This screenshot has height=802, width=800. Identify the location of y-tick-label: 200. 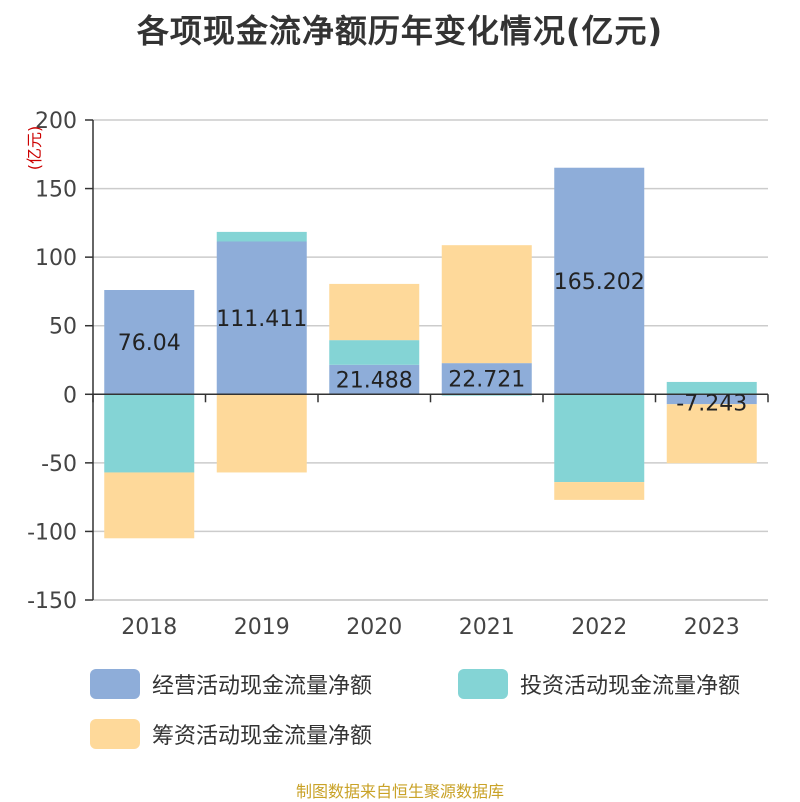
(56, 121).